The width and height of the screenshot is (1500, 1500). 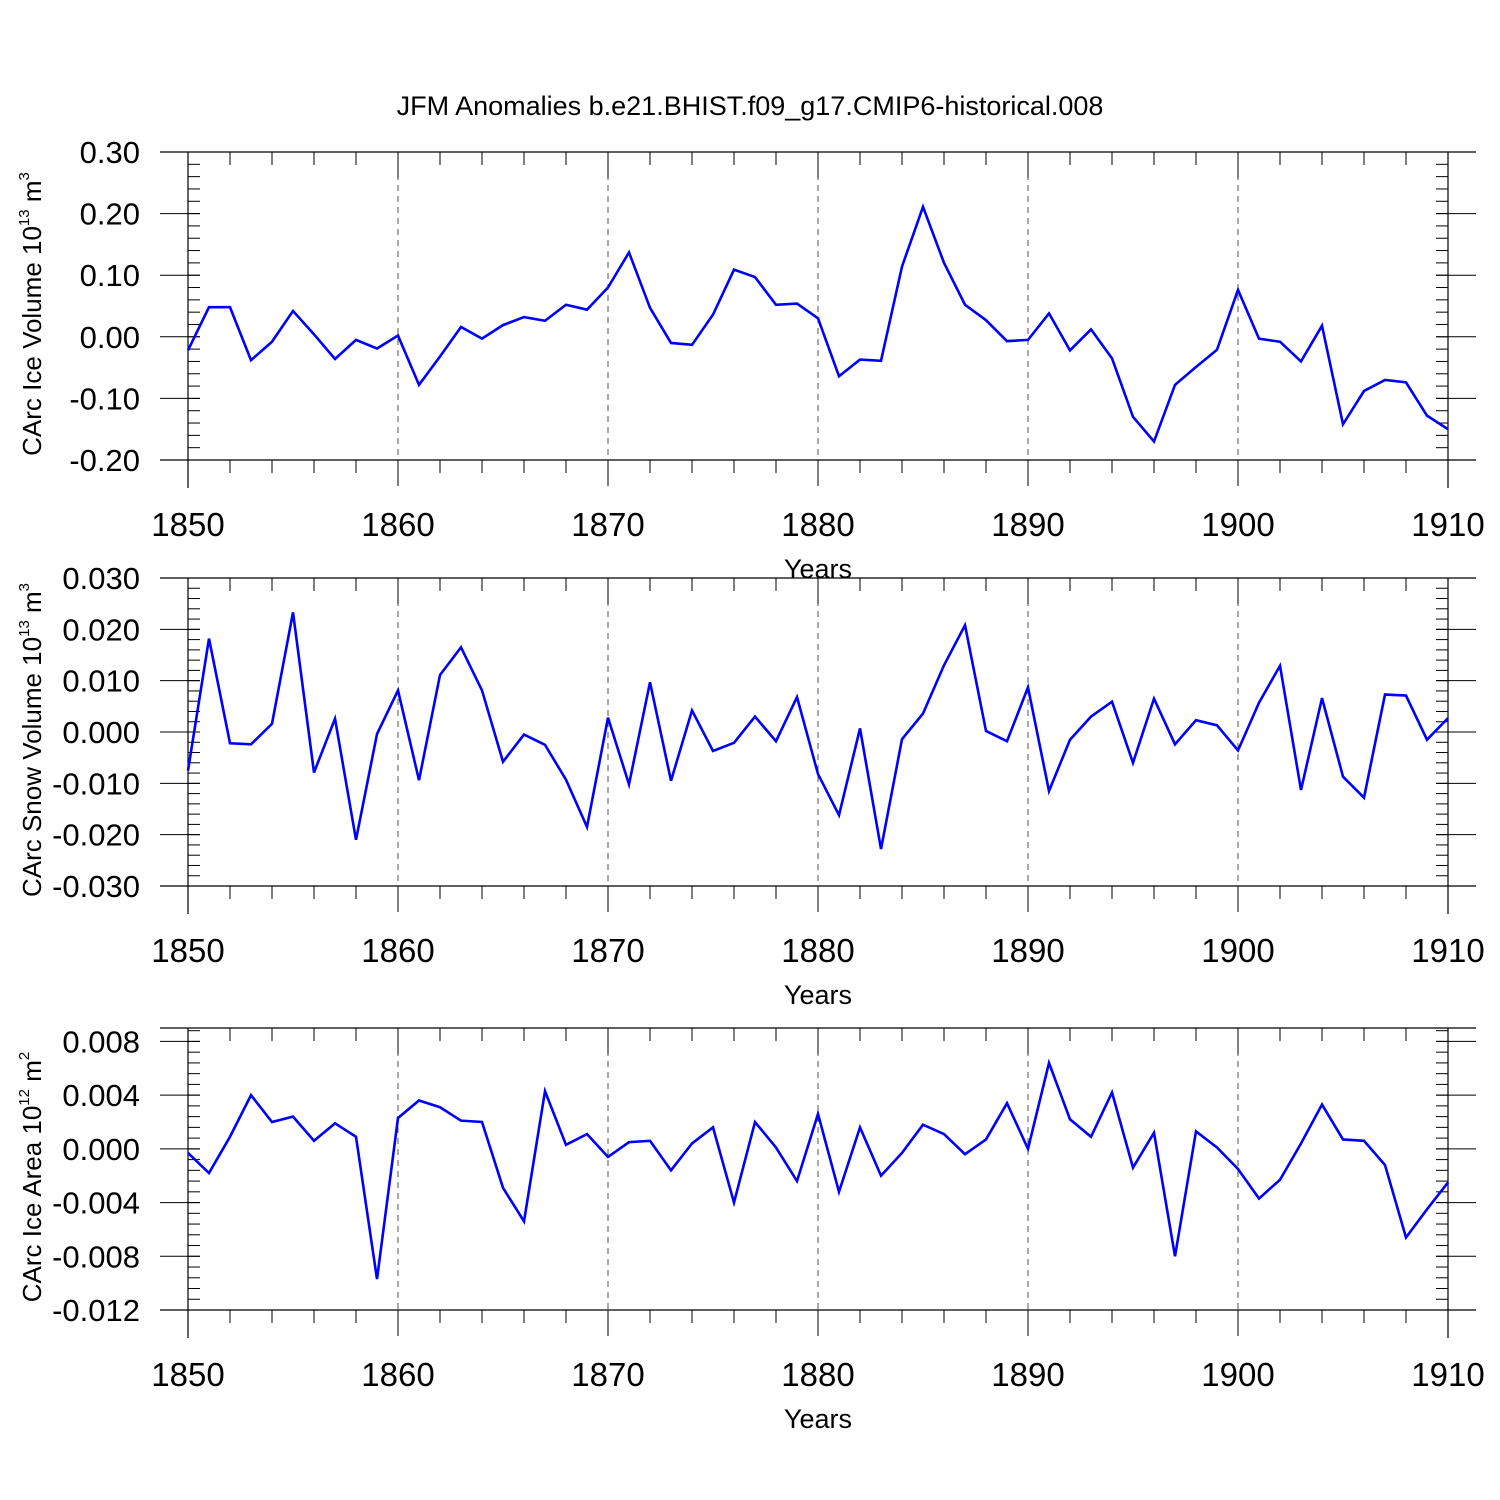 I want to click on y-tick-label: 0.10, so click(x=110, y=275).